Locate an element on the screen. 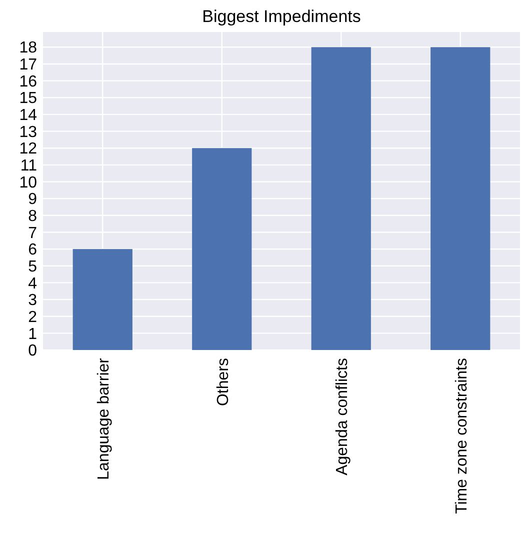 This screenshot has height=556, width=526. y-tick-label: 0 is located at coordinates (33, 351).